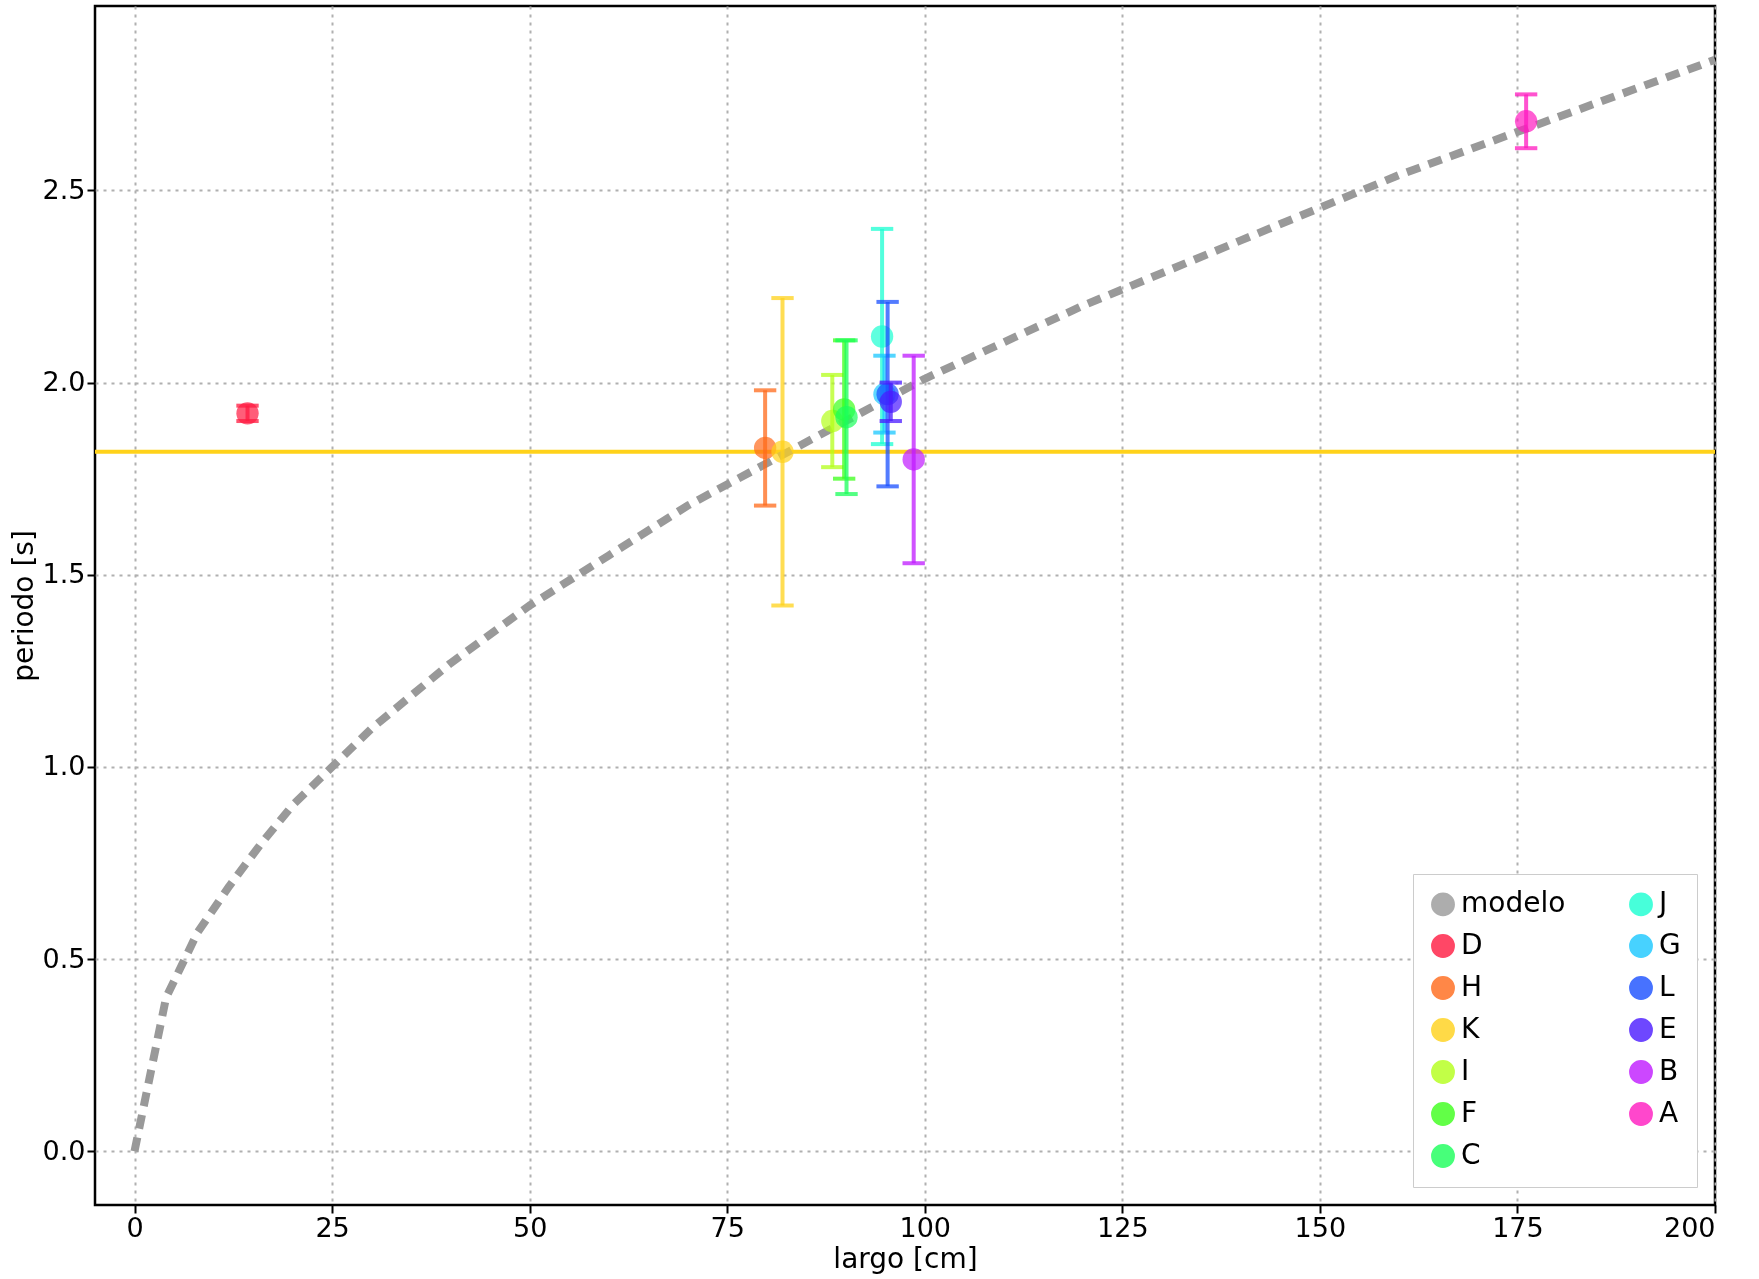 This screenshot has height=1279, width=1759. I want to click on legend-label: A, so click(1669, 1112).